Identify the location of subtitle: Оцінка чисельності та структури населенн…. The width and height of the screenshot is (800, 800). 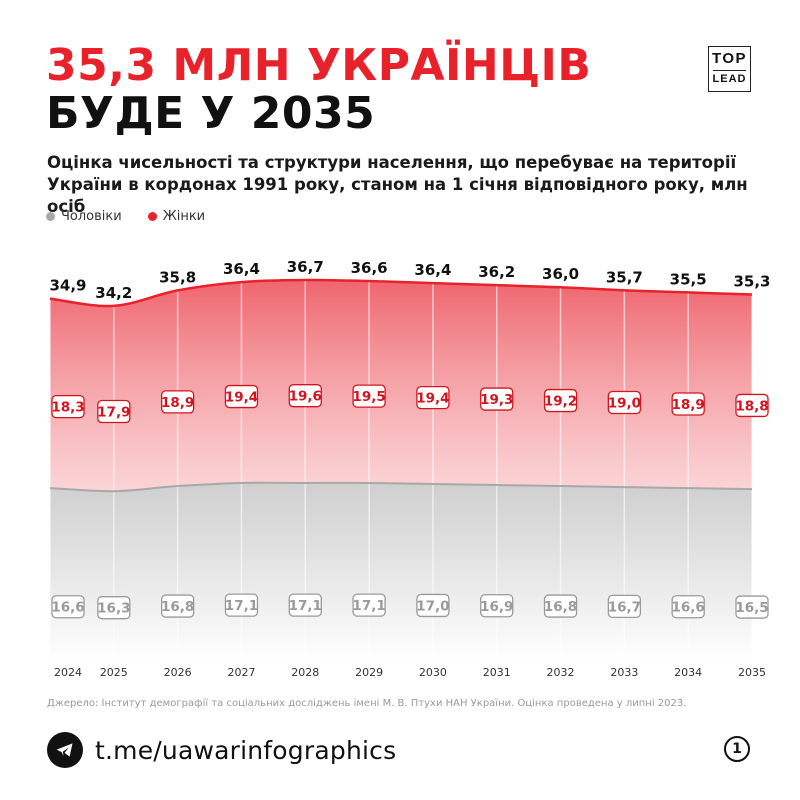
(397, 184).